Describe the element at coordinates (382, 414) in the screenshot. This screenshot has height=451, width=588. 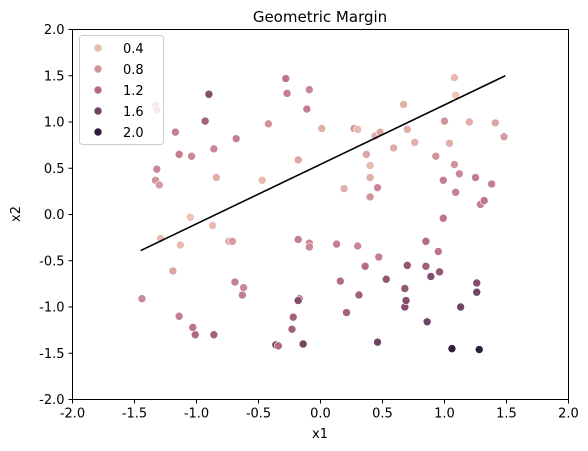
I see `x-tick-label: 0.5` at that location.